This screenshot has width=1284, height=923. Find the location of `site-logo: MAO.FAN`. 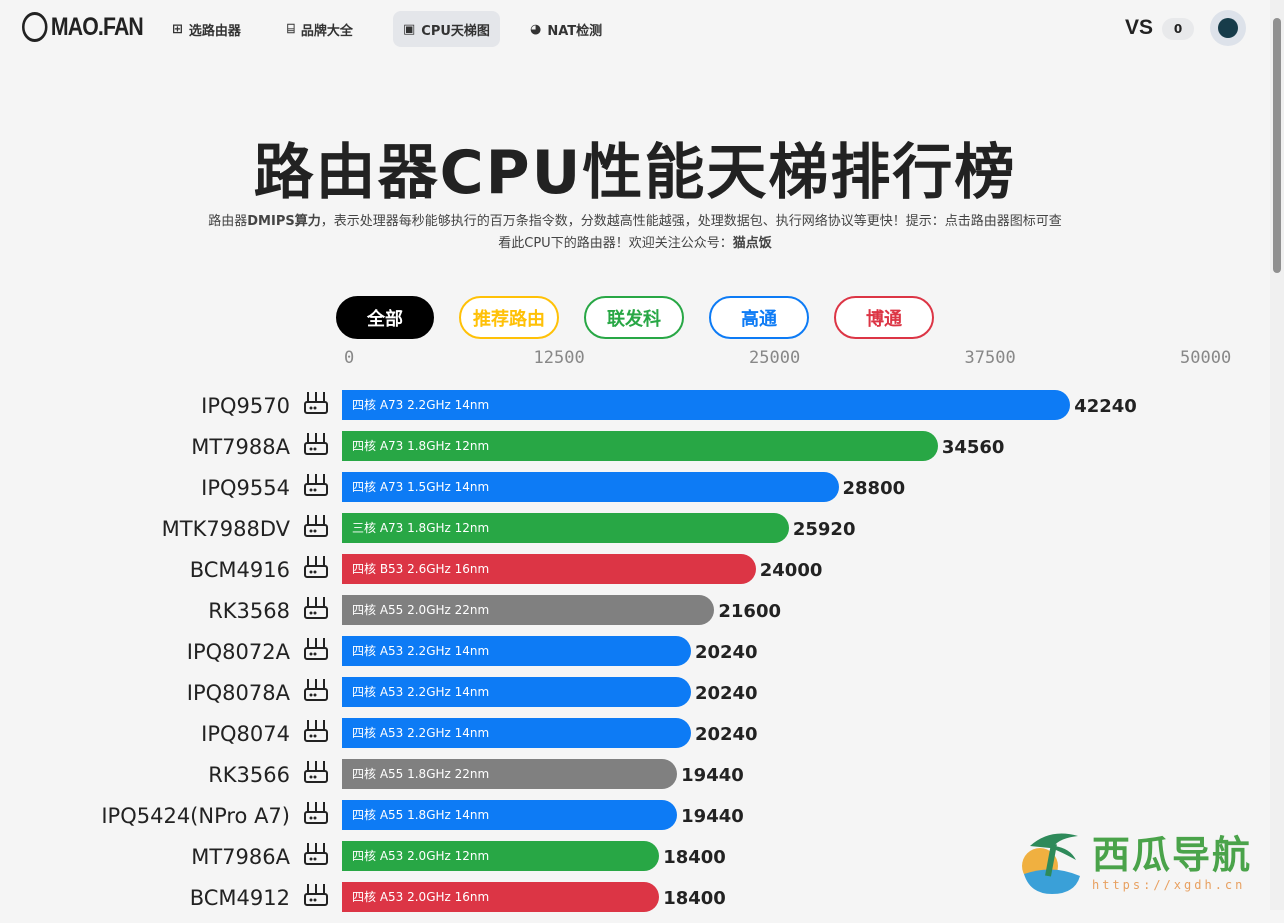

site-logo: MAO.FAN is located at coordinates (83, 27).